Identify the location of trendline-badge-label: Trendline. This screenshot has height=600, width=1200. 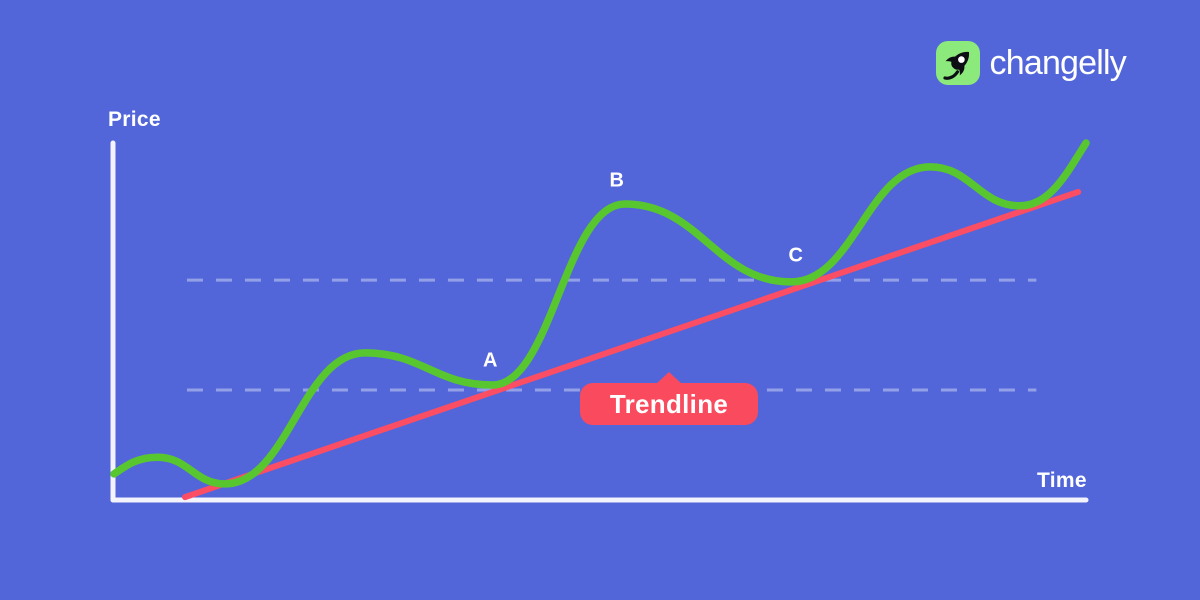
(669, 403).